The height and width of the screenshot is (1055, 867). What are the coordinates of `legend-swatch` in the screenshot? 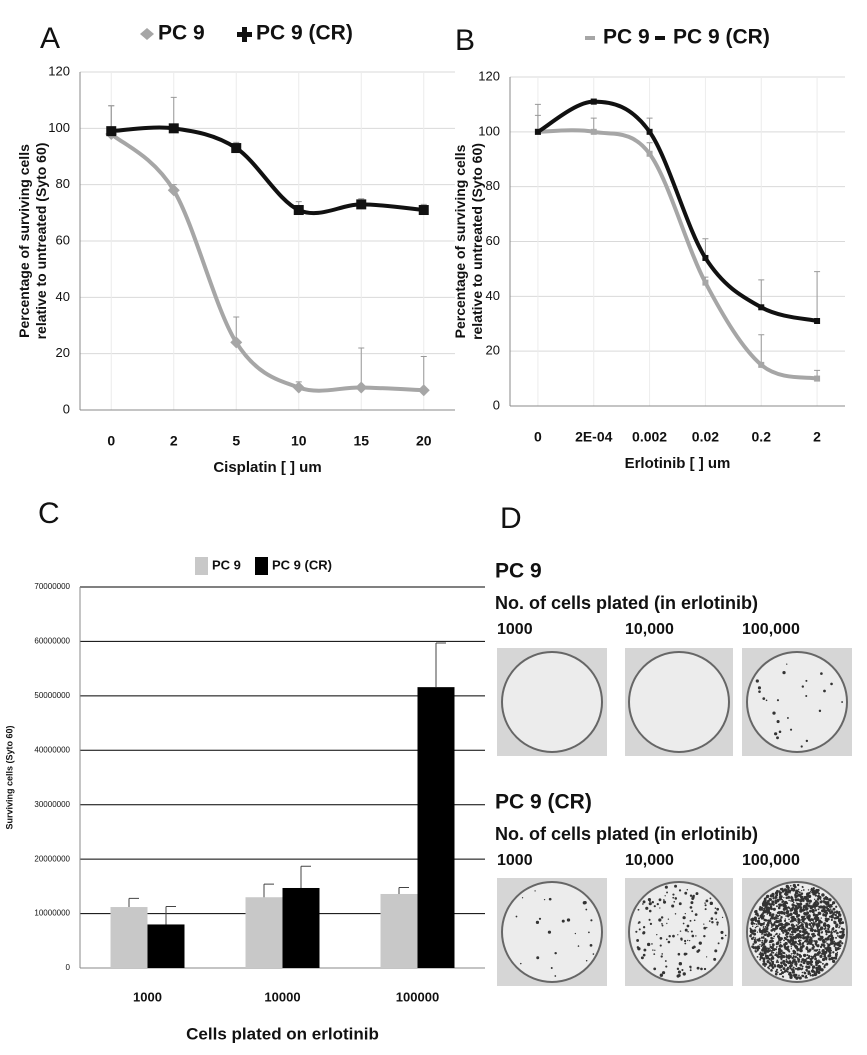 It's located at (244, 34).